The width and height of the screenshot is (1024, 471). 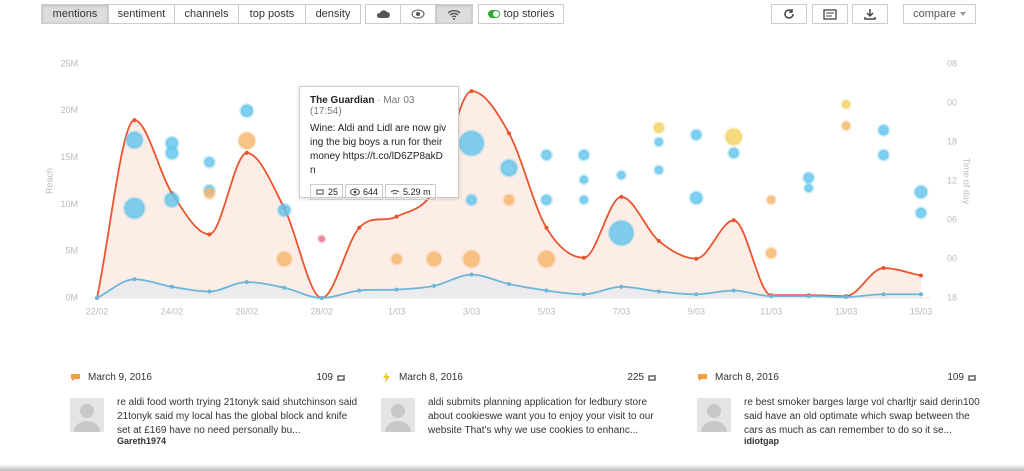 What do you see at coordinates (71, 251) in the screenshot?
I see `y-tick-label: 5M` at bounding box center [71, 251].